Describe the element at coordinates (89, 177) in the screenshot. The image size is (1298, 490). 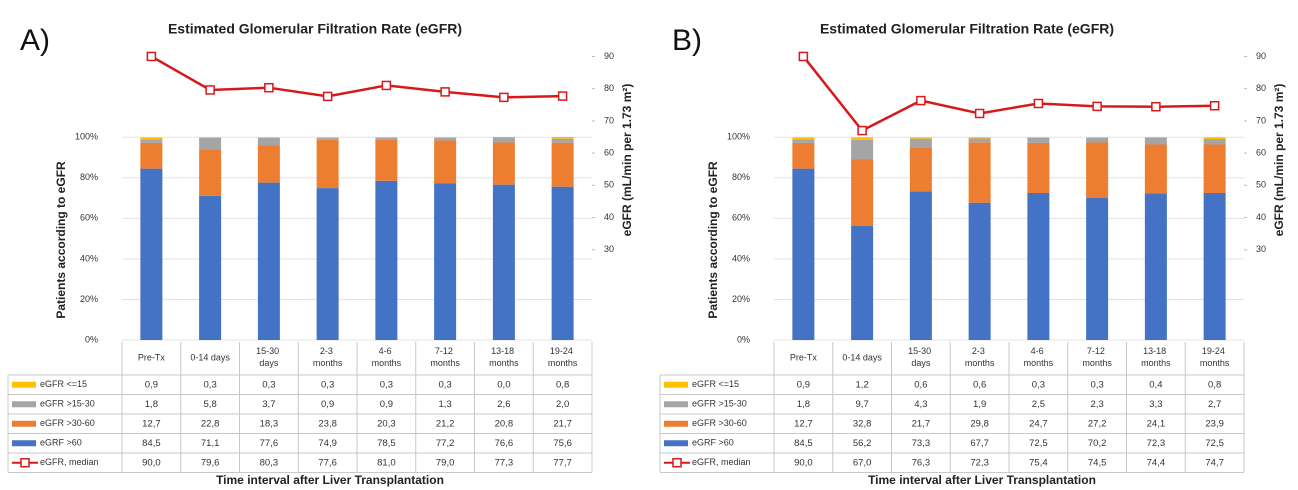
I see `y-tick-label: 80%` at that location.